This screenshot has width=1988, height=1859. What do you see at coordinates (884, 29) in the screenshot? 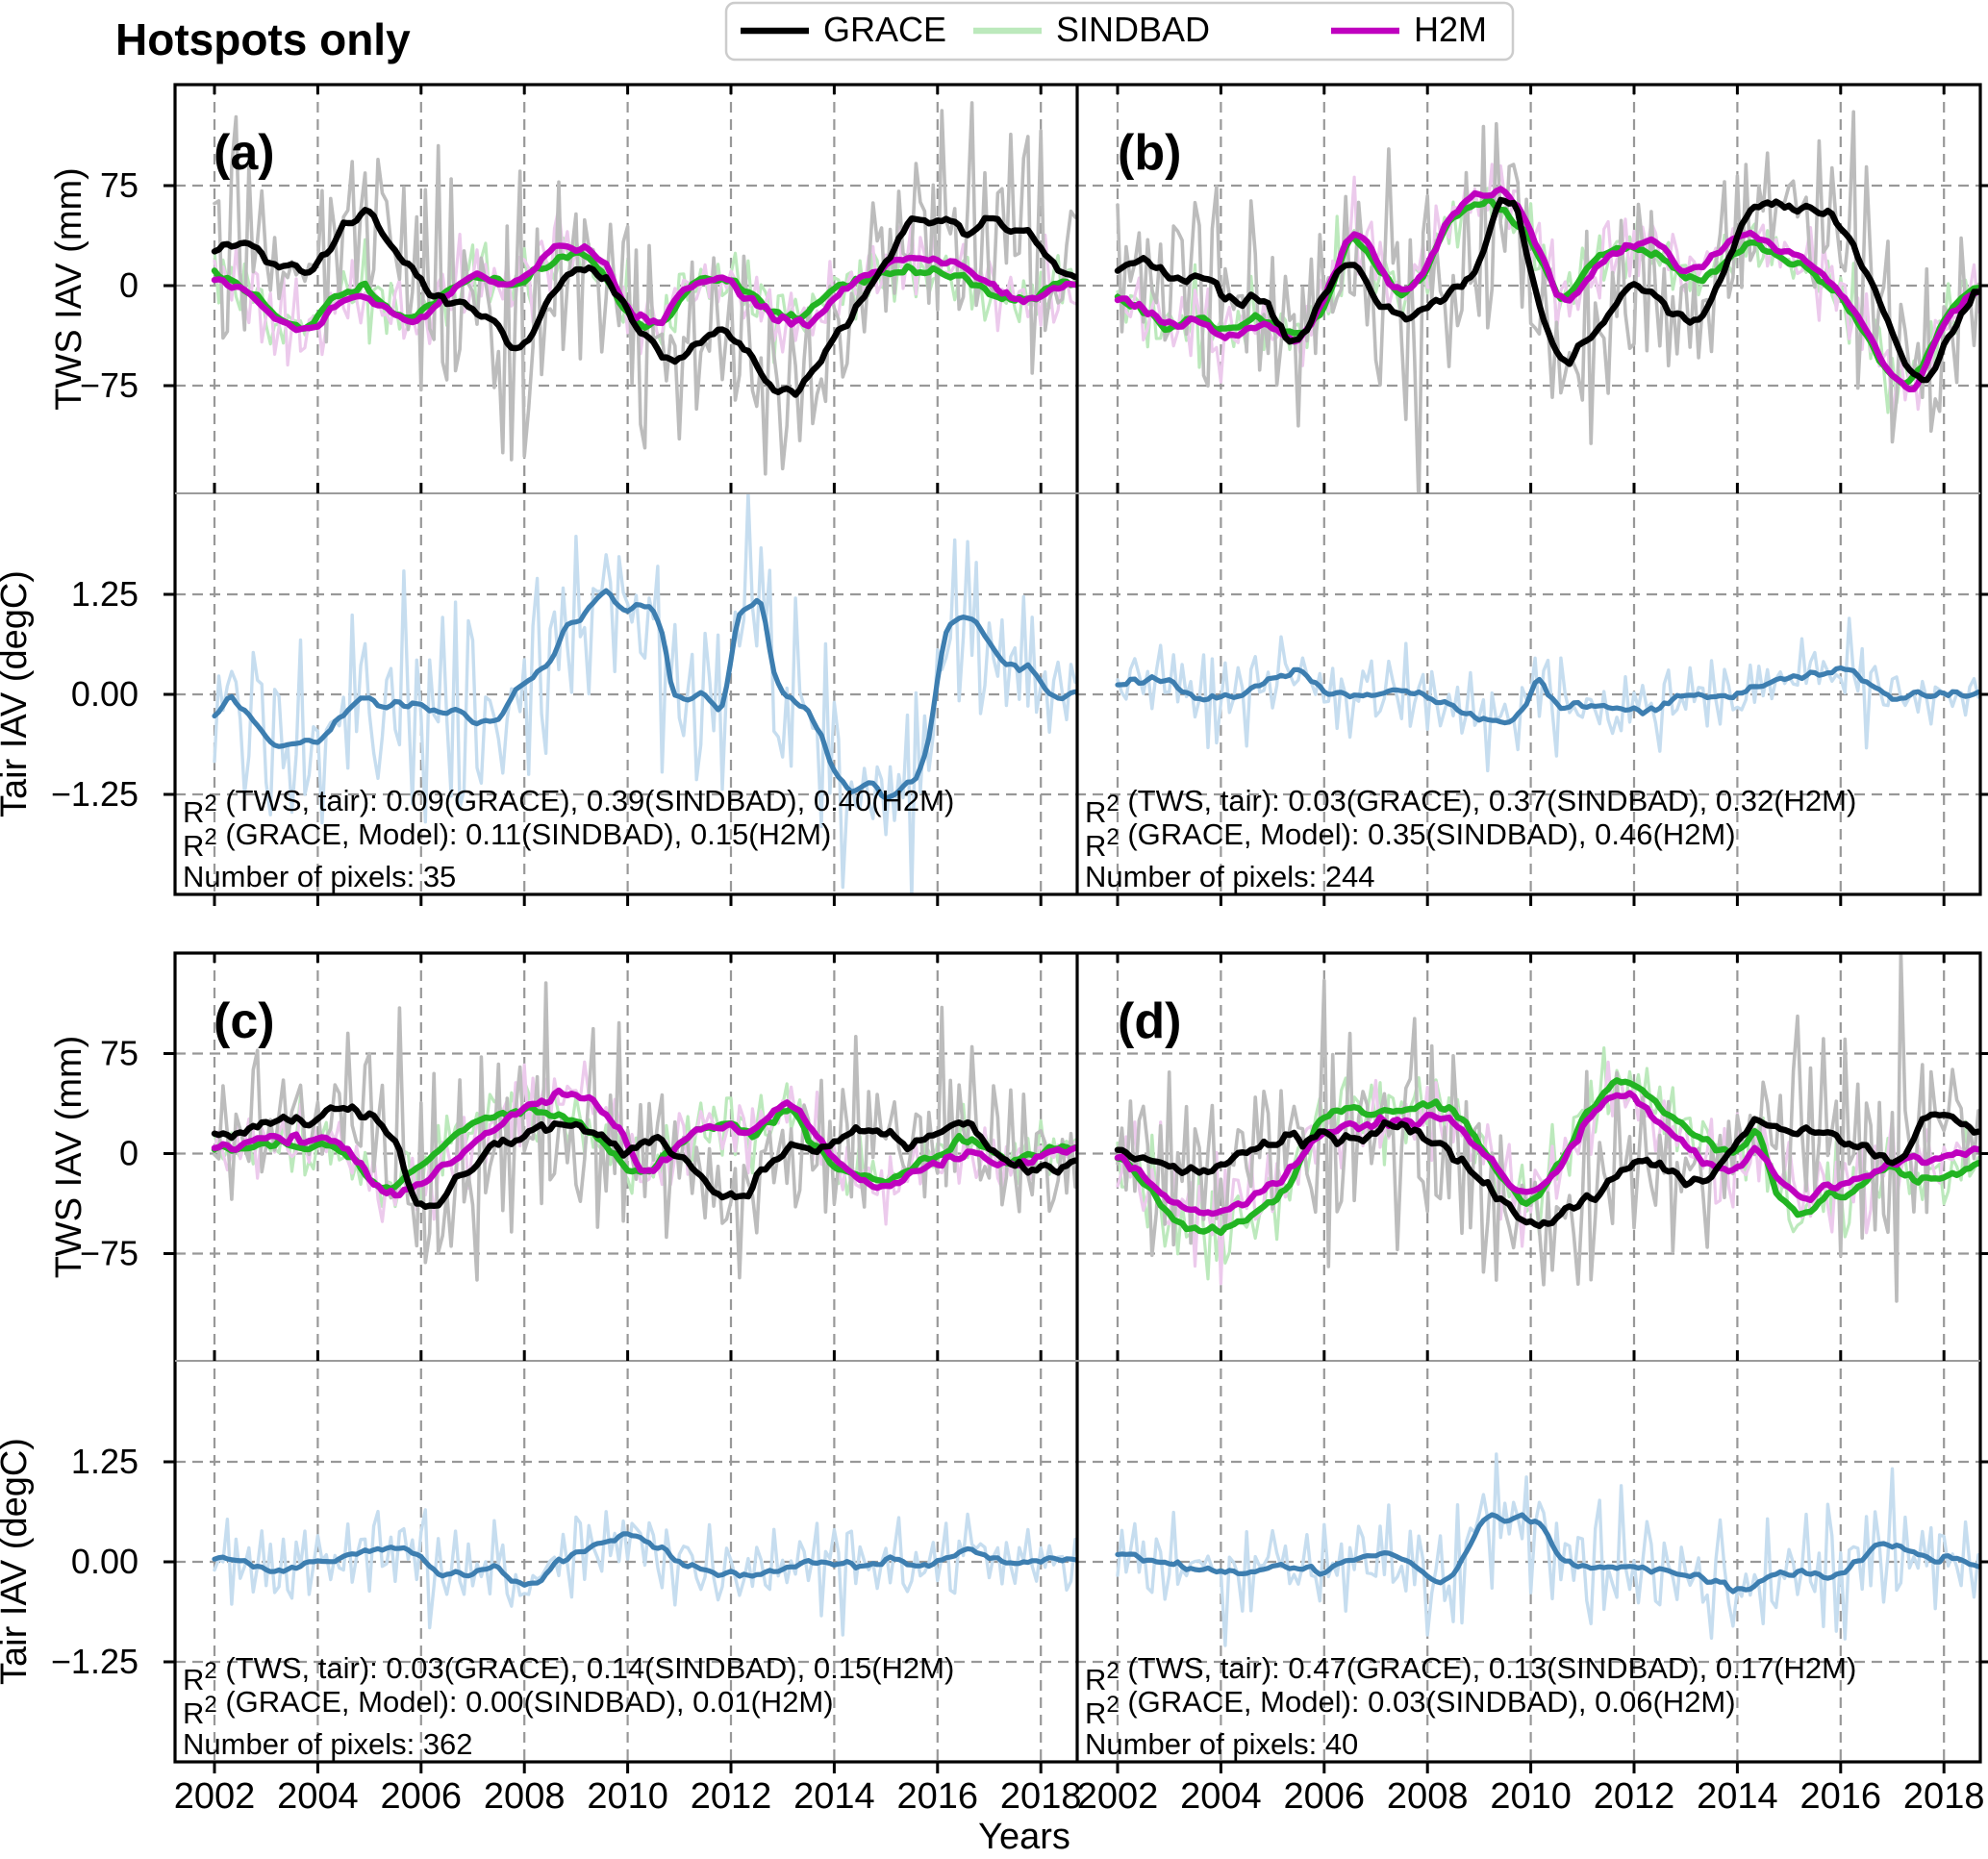
I see `svg-text: GRACE` at bounding box center [884, 29].